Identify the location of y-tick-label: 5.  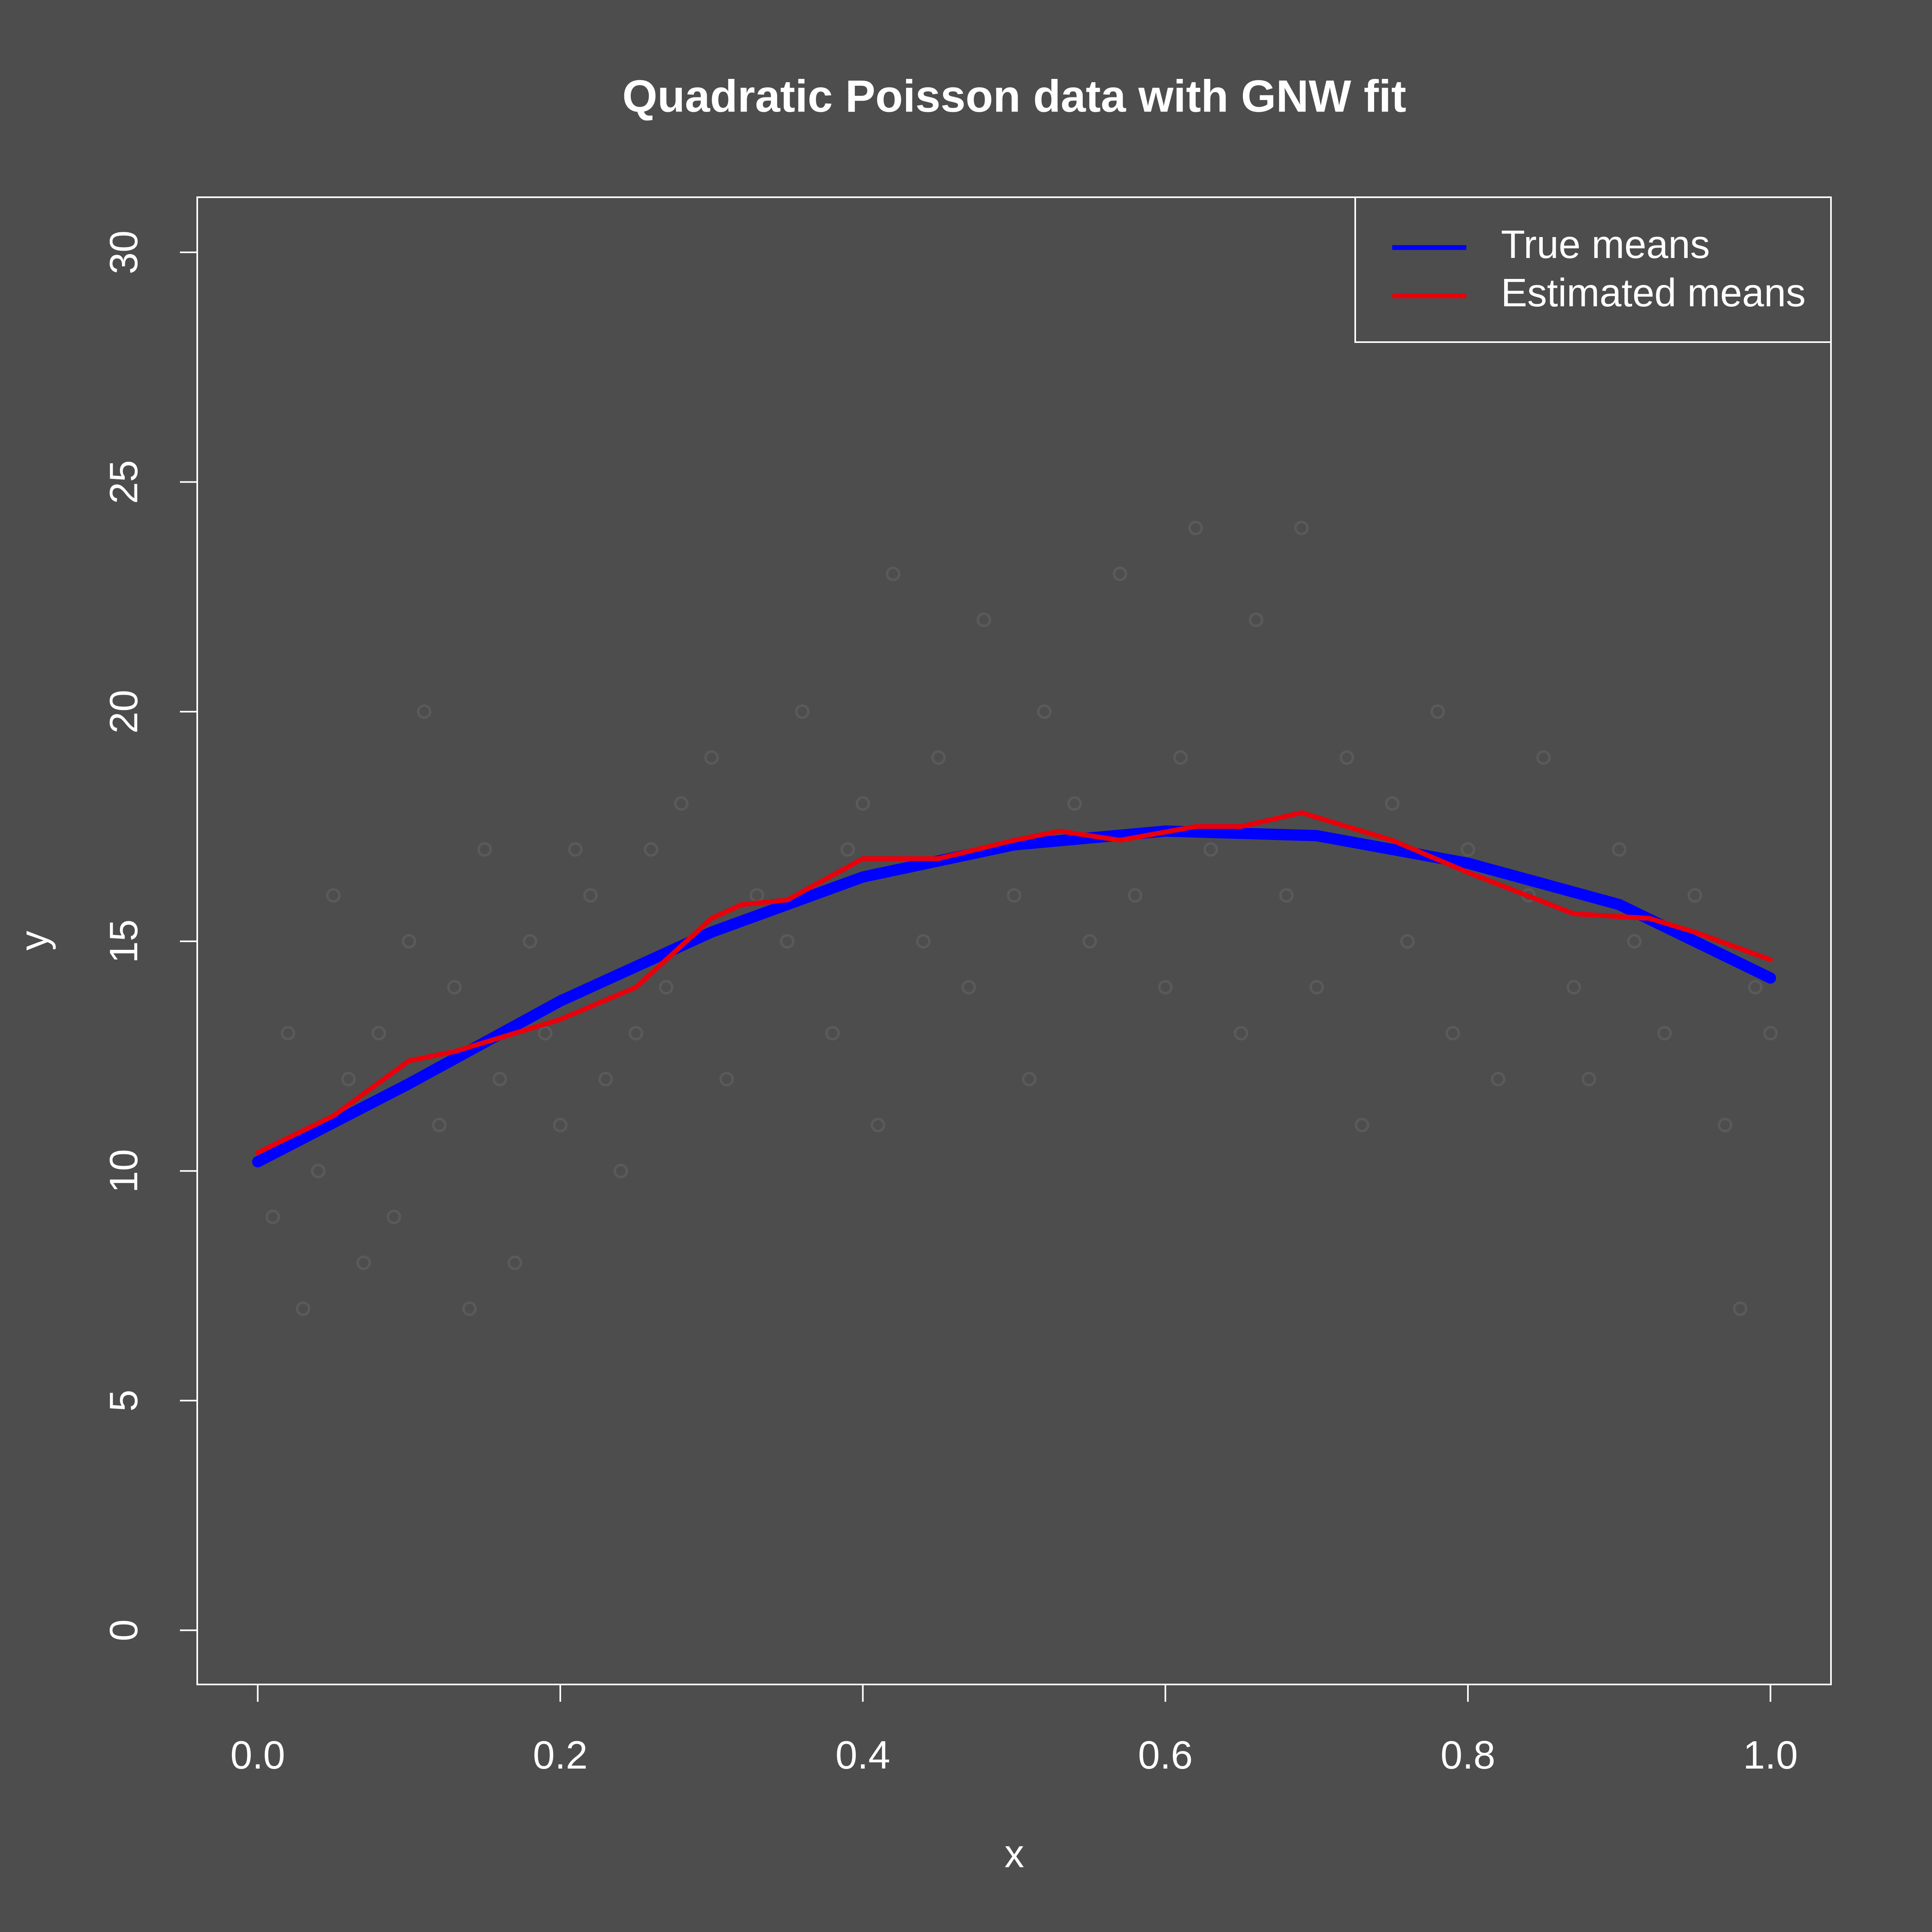
(123, 1401).